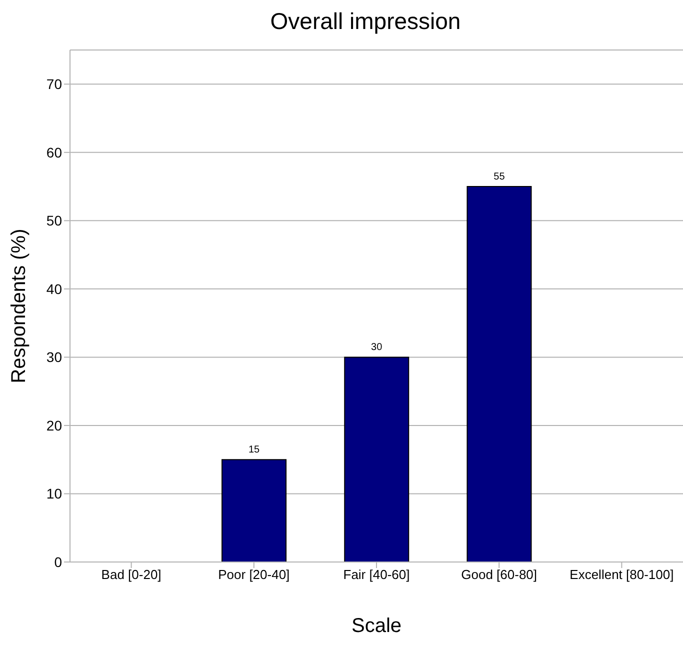 This screenshot has height=659, width=683. What do you see at coordinates (376, 626) in the screenshot?
I see `x-axis-title: Scale` at bounding box center [376, 626].